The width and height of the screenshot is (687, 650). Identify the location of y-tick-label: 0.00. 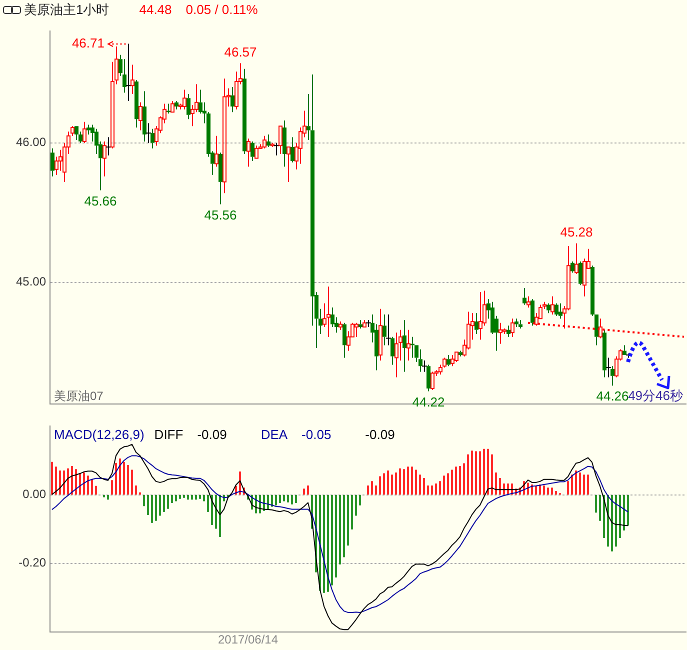
(34, 494).